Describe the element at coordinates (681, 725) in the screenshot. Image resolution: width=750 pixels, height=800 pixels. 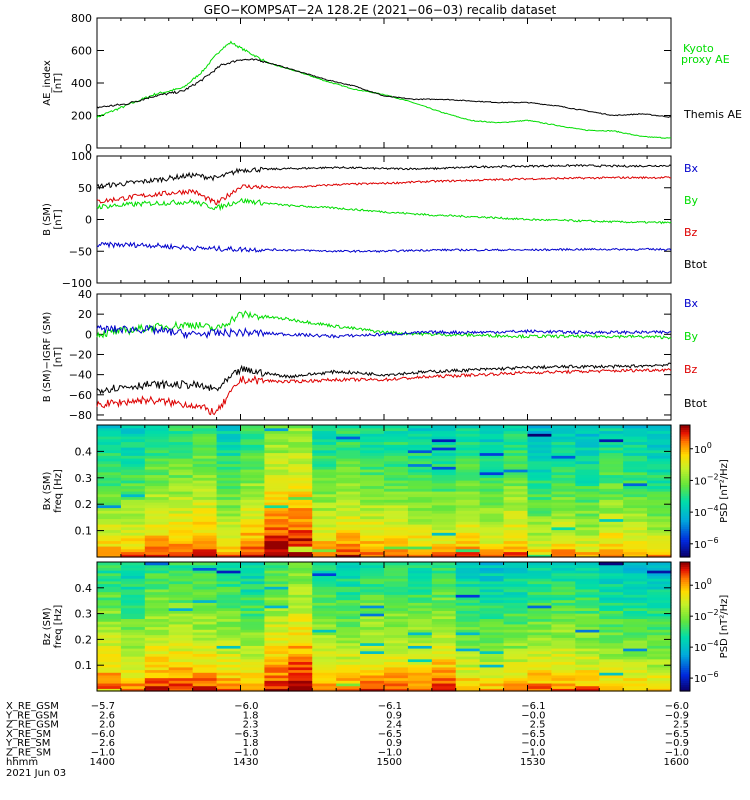
I see `ephemeris-value: 2.5` at that location.